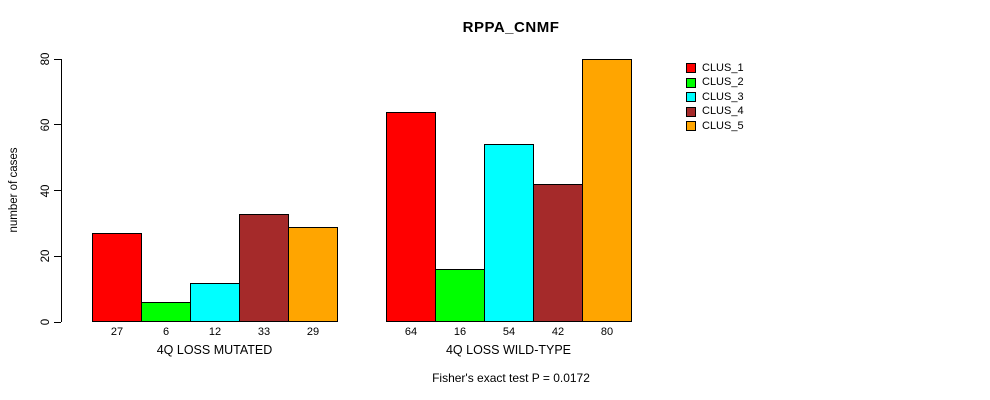 This screenshot has width=990, height=400. I want to click on y-tick-label: 40, so click(46, 190).